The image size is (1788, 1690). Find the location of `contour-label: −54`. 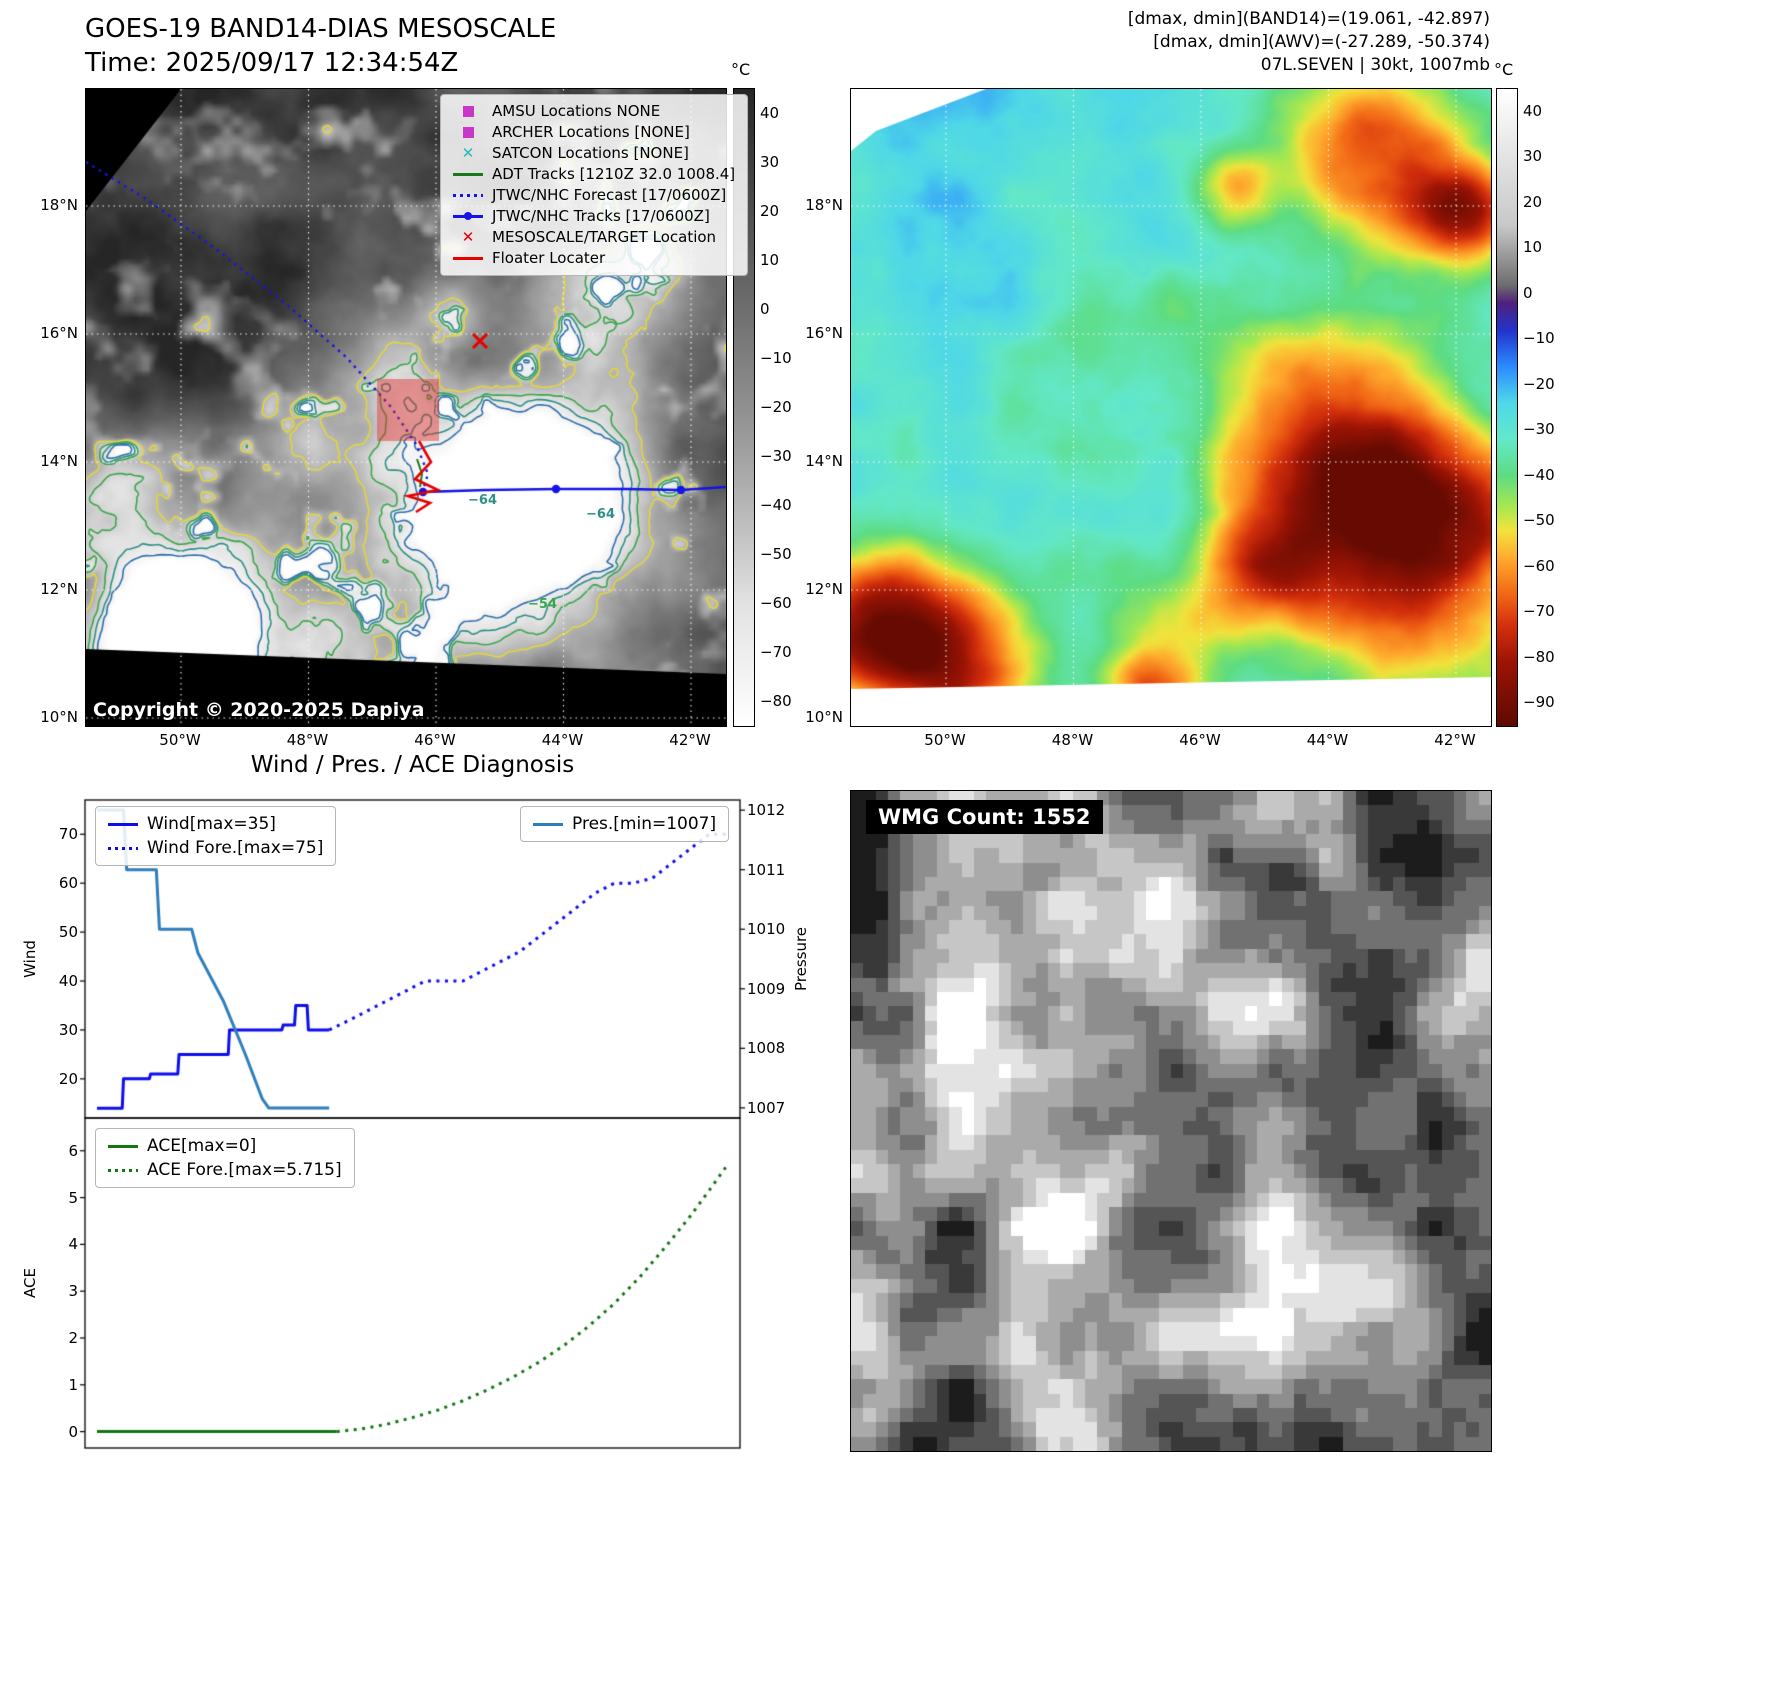

contour-label: −54 is located at coordinates (542, 604).